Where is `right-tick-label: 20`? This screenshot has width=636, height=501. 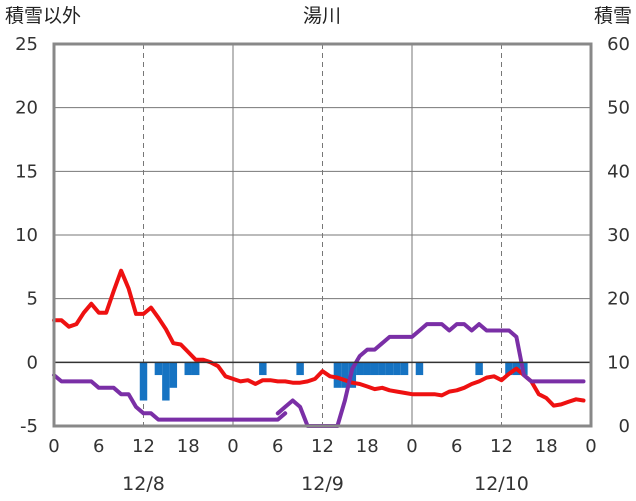 right-tick-label: 20 is located at coordinates (618, 299).